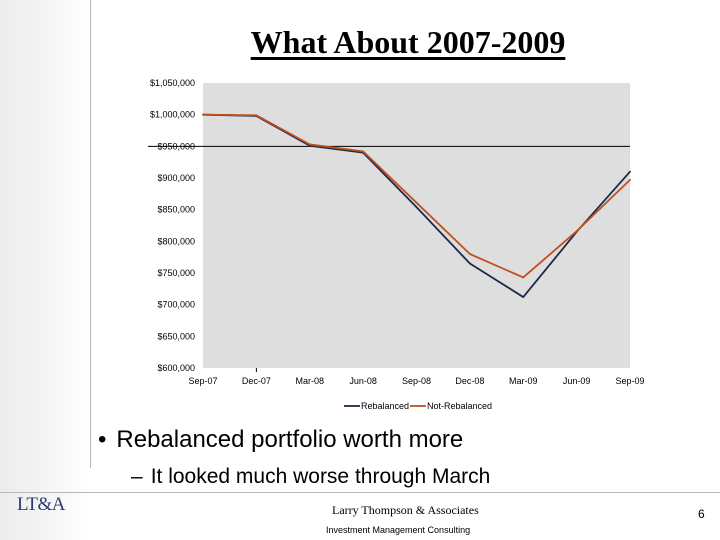  Describe the element at coordinates (176, 241) in the screenshot. I see `y-tick-label: $800,000` at that location.